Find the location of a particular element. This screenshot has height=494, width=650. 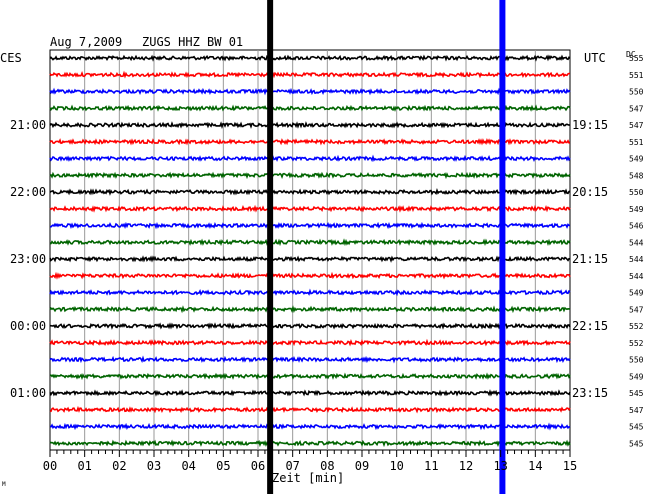

x-tick-label: 04 is located at coordinates (188, 466).